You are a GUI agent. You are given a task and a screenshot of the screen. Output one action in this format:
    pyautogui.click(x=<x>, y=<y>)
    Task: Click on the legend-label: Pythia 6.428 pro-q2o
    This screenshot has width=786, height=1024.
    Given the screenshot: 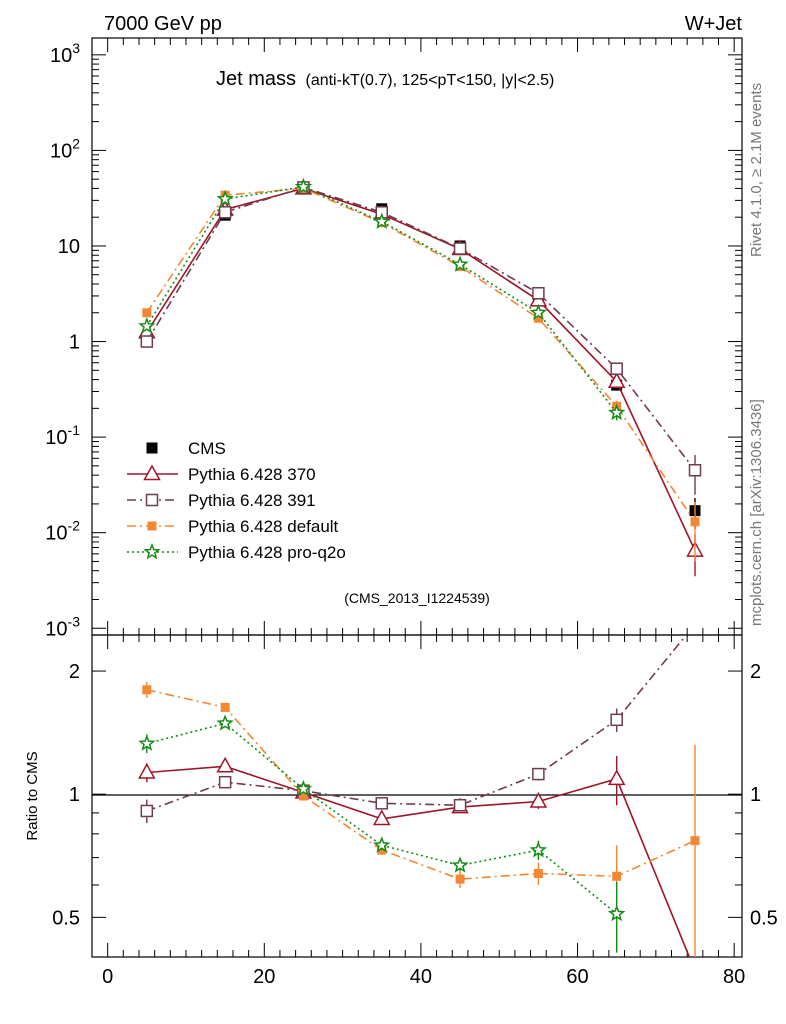 What is the action you would take?
    pyautogui.click(x=267, y=552)
    